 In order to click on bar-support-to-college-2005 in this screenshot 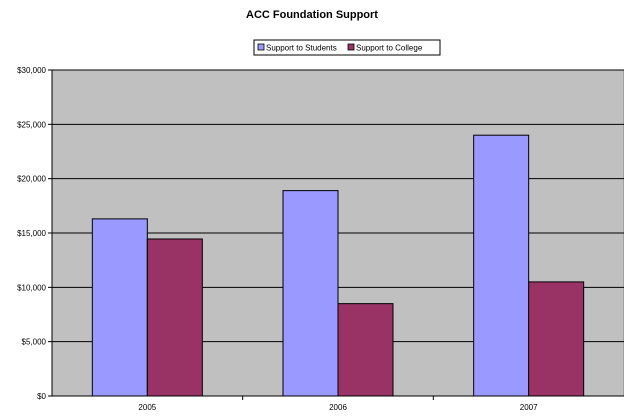, I will do `click(174, 317)`.